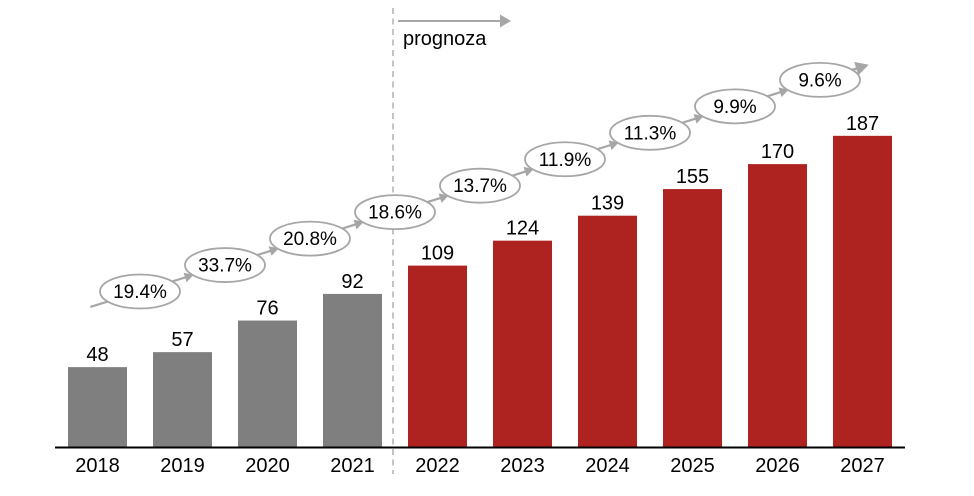 The height and width of the screenshot is (496, 974). Describe the element at coordinates (862, 291) in the screenshot. I see `bar-2027` at that location.